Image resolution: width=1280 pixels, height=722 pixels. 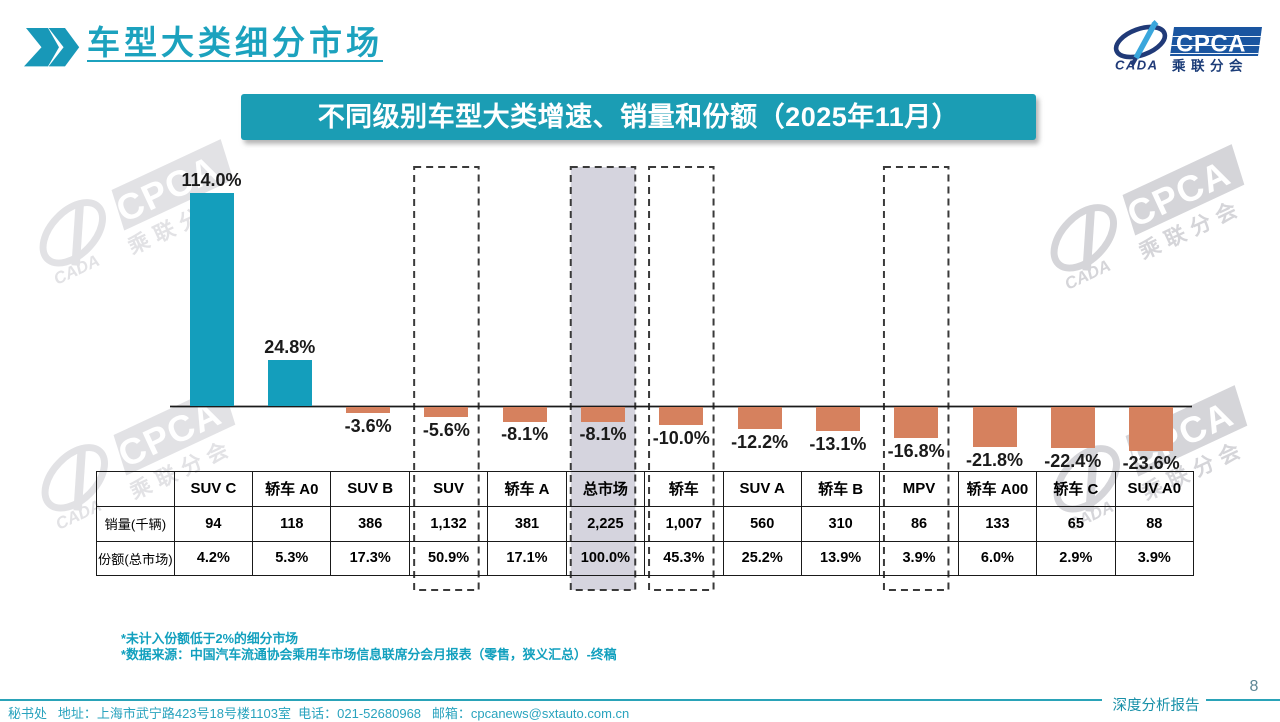 I want to click on svg-text: CADA, so click(x=1137, y=65).